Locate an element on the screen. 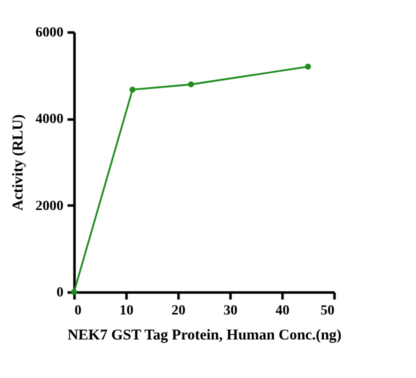  y-tick-label: 2000 is located at coordinates (50, 206).